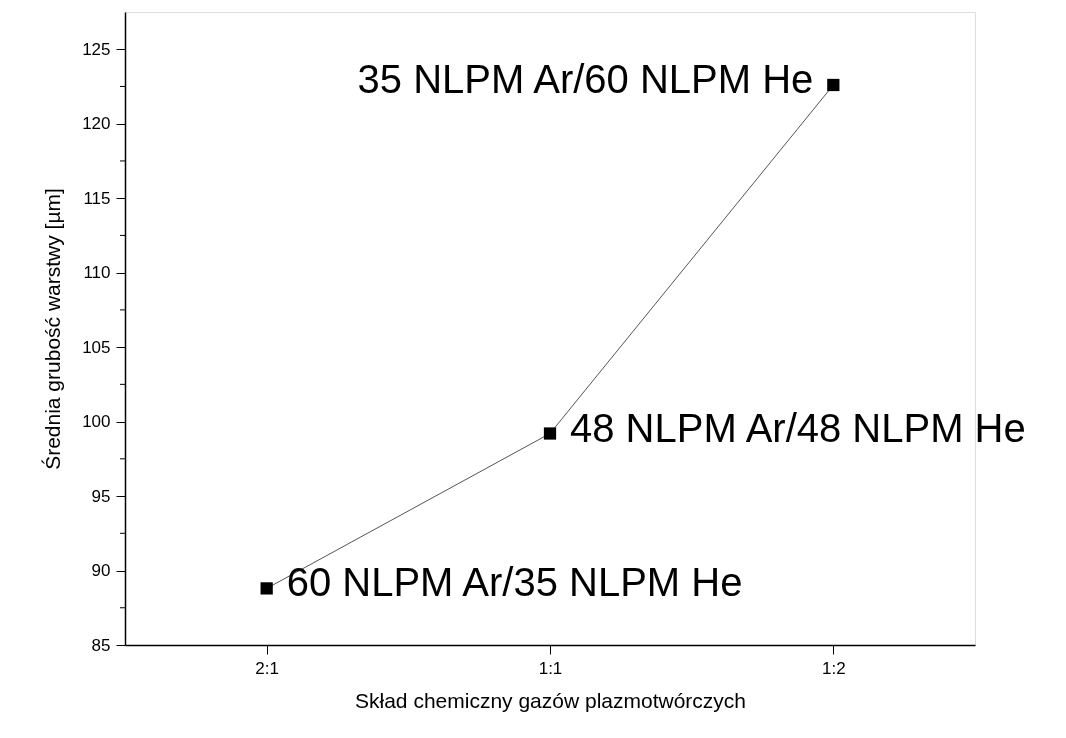  What do you see at coordinates (101, 571) in the screenshot?
I see `y-tick-label: 90` at bounding box center [101, 571].